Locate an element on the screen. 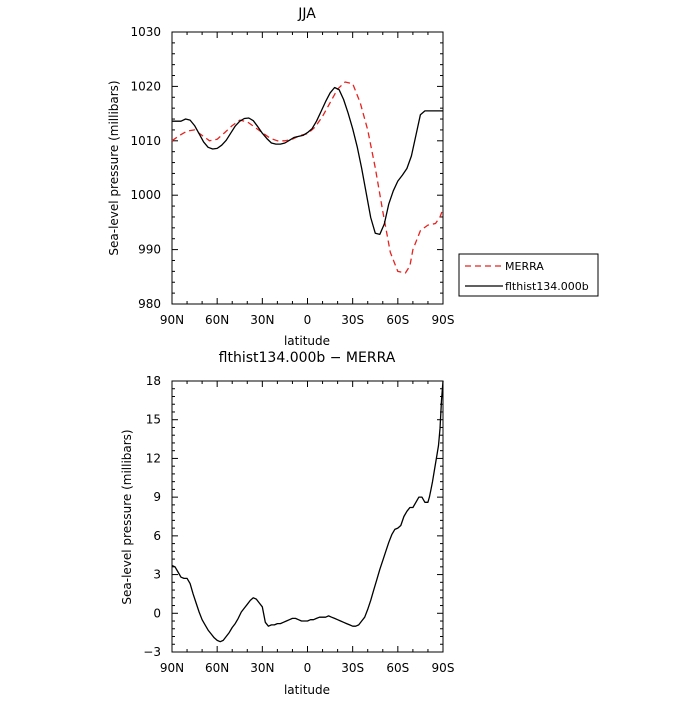  top-chart-x-tick-label: 90N is located at coordinates (172, 320).